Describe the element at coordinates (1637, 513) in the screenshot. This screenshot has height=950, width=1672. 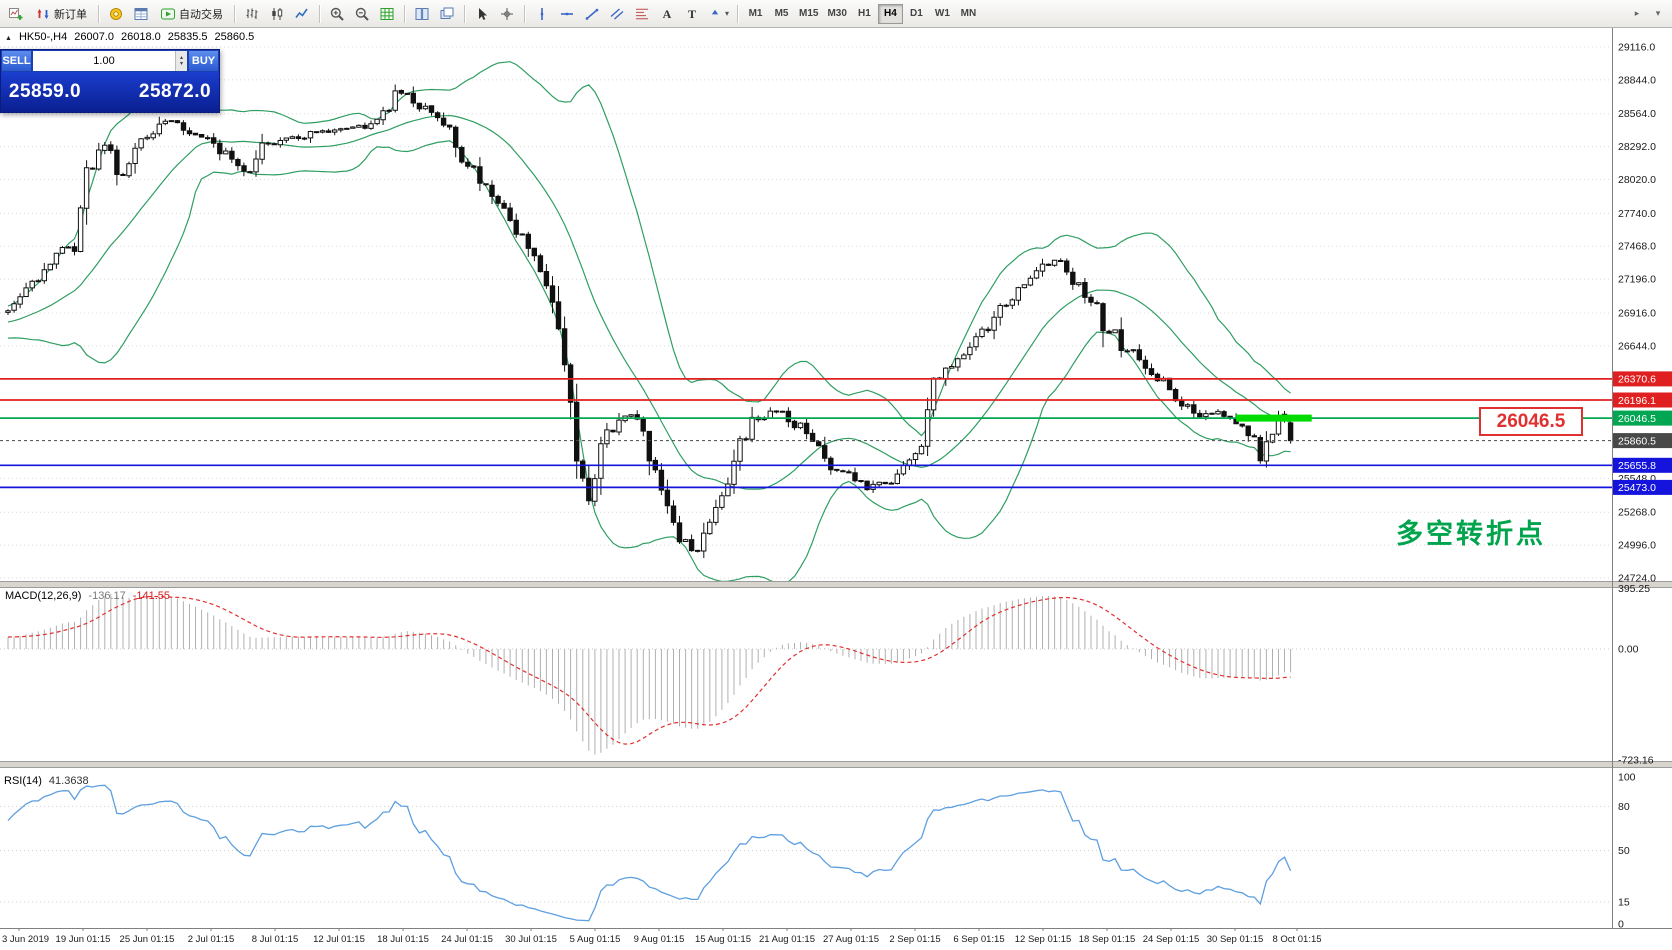
I see `svg-text: 25268.0` at that location.